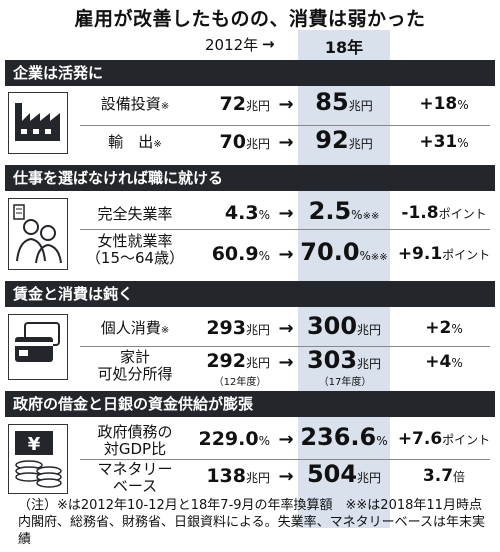 Image resolution: width=500 pixels, height=552 pixels. What do you see at coordinates (444, 254) in the screenshot?
I see `change-value: +9.1ポイント` at bounding box center [444, 254].